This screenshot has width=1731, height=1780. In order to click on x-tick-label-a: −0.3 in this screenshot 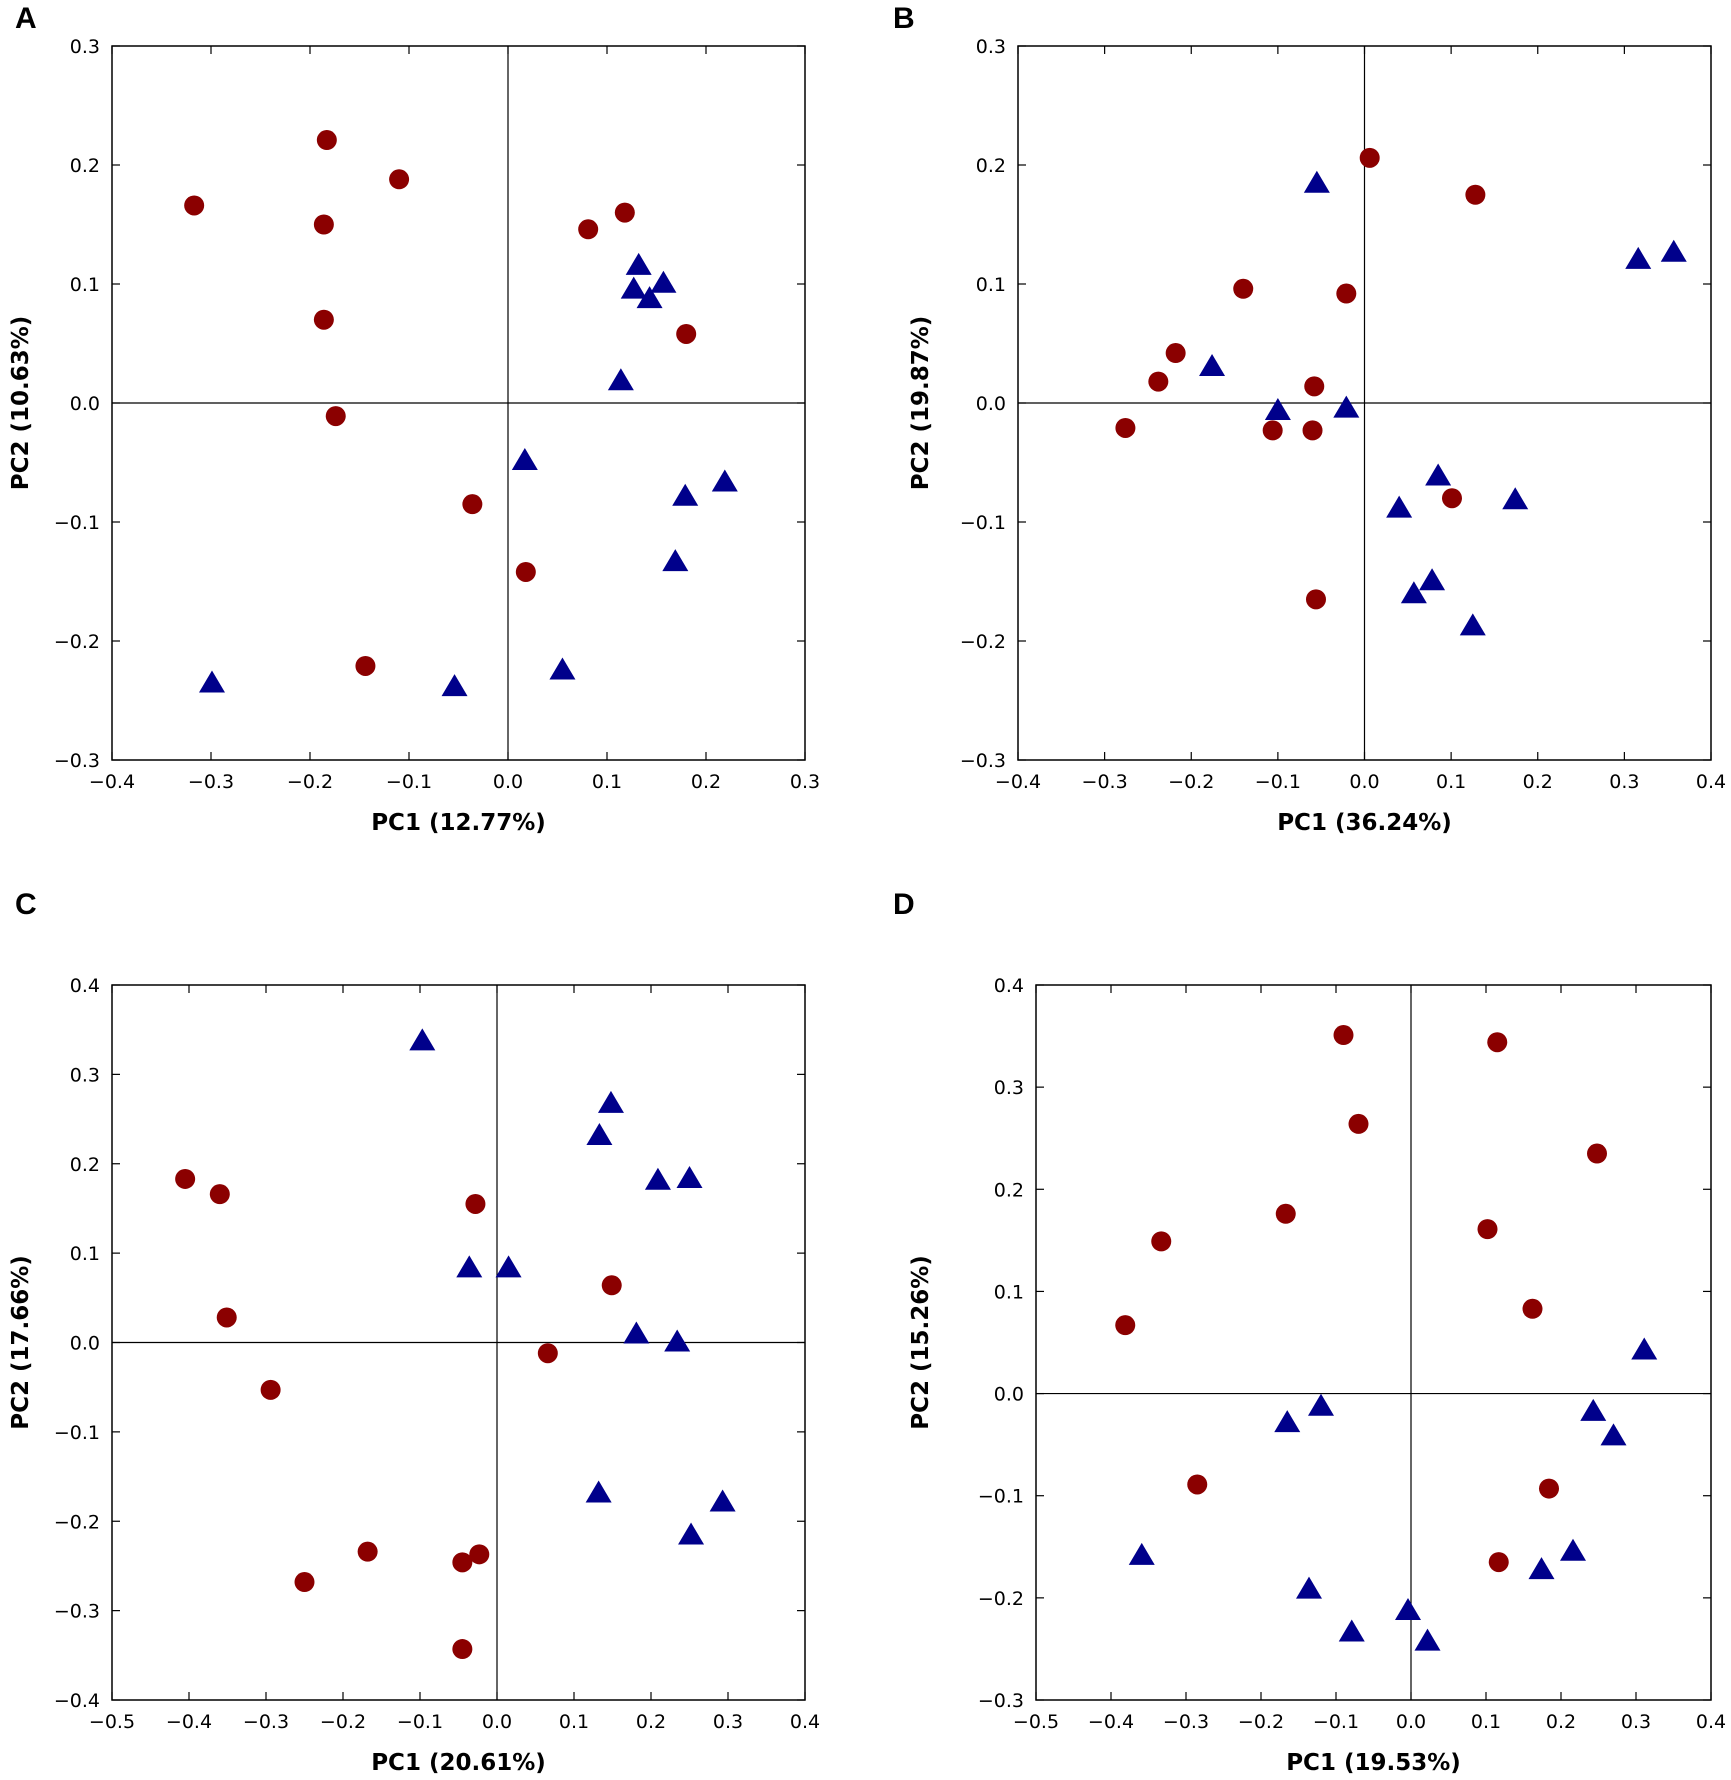, I will do `click(211, 782)`.